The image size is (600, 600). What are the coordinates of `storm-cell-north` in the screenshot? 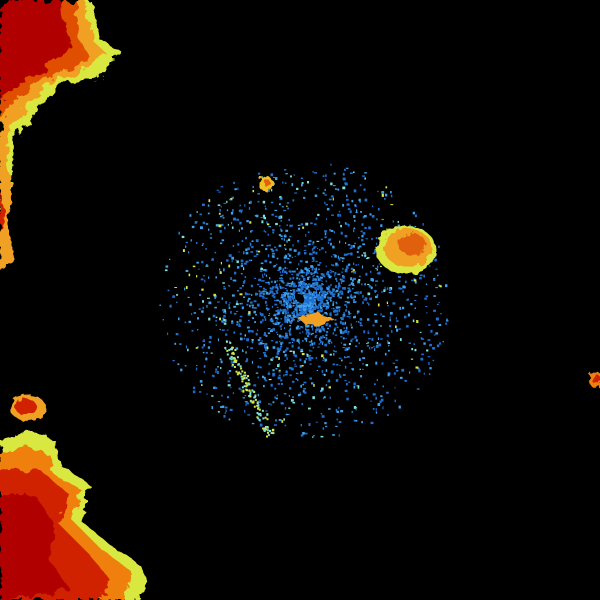 It's located at (266, 184).